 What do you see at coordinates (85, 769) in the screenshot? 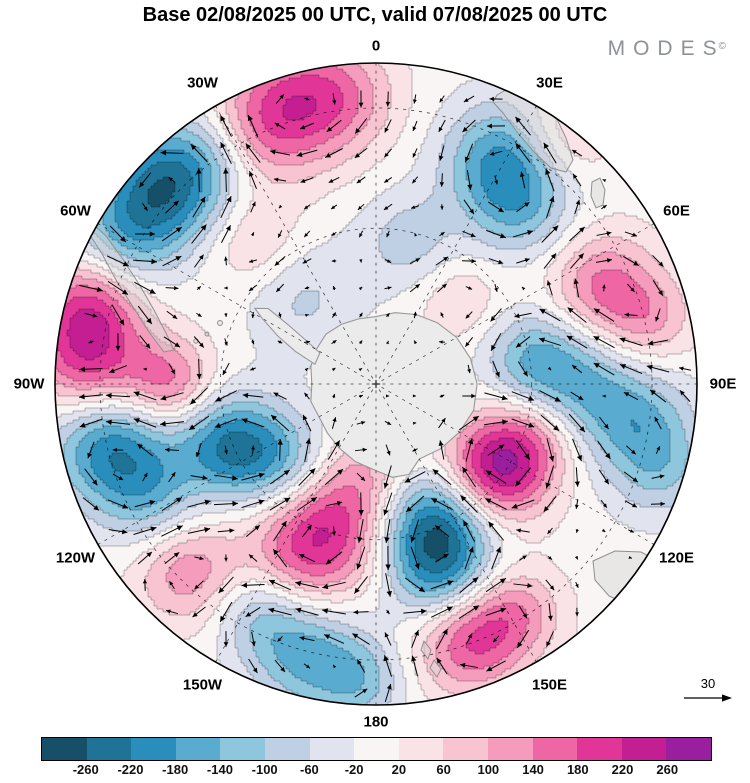
I see `colorbar-tick--260: -260` at bounding box center [85, 769].